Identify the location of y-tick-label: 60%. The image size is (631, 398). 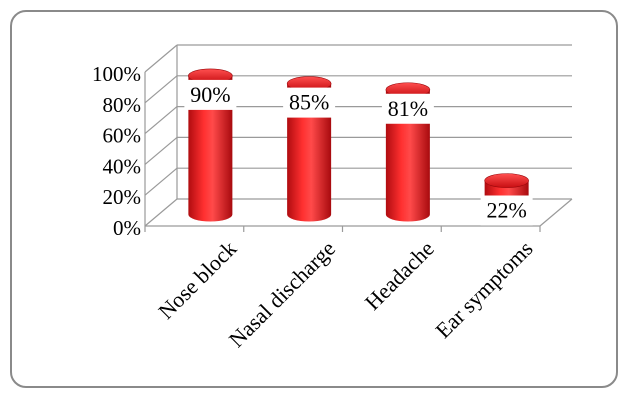
(122, 136).